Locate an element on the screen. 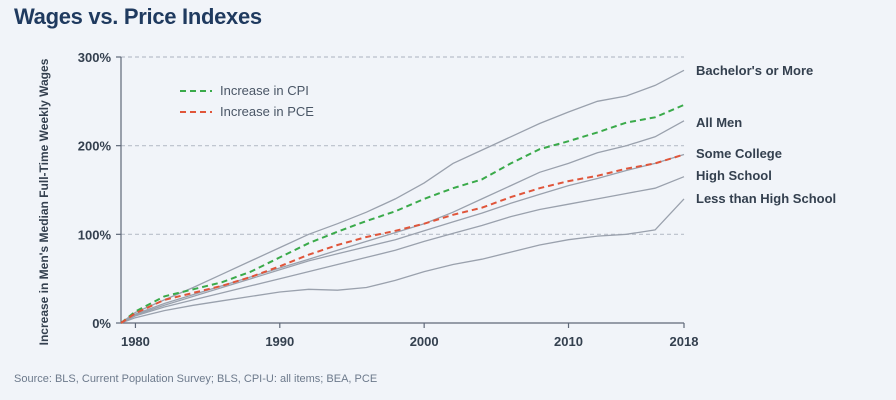 Image resolution: width=896 pixels, height=400 pixels. legend-label-pce: Increase in PCE is located at coordinates (267, 111).